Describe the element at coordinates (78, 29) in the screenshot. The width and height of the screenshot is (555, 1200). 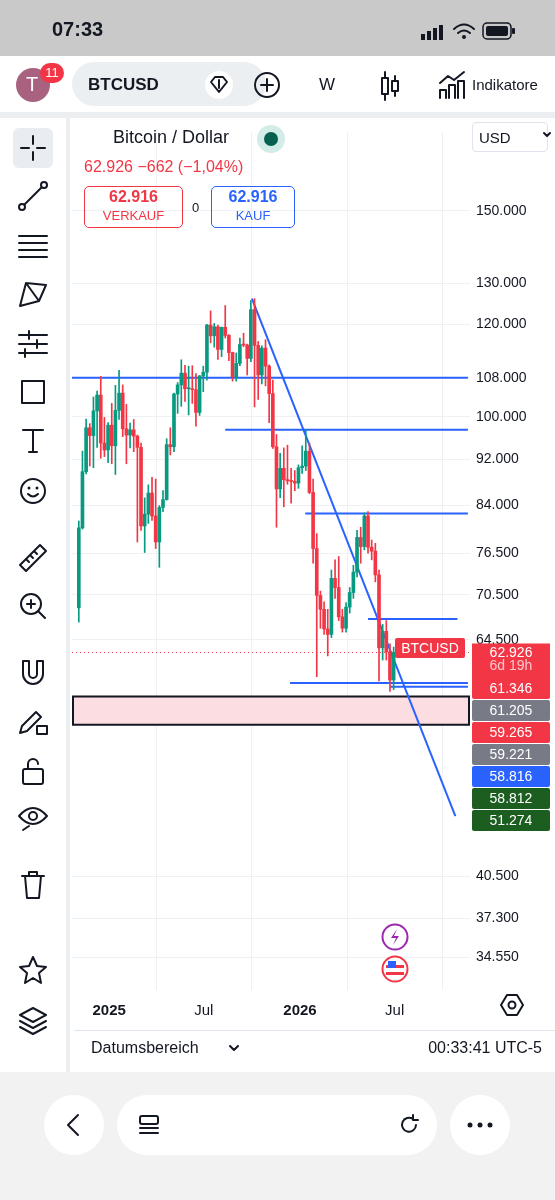
I see `text: 07:33` at that location.